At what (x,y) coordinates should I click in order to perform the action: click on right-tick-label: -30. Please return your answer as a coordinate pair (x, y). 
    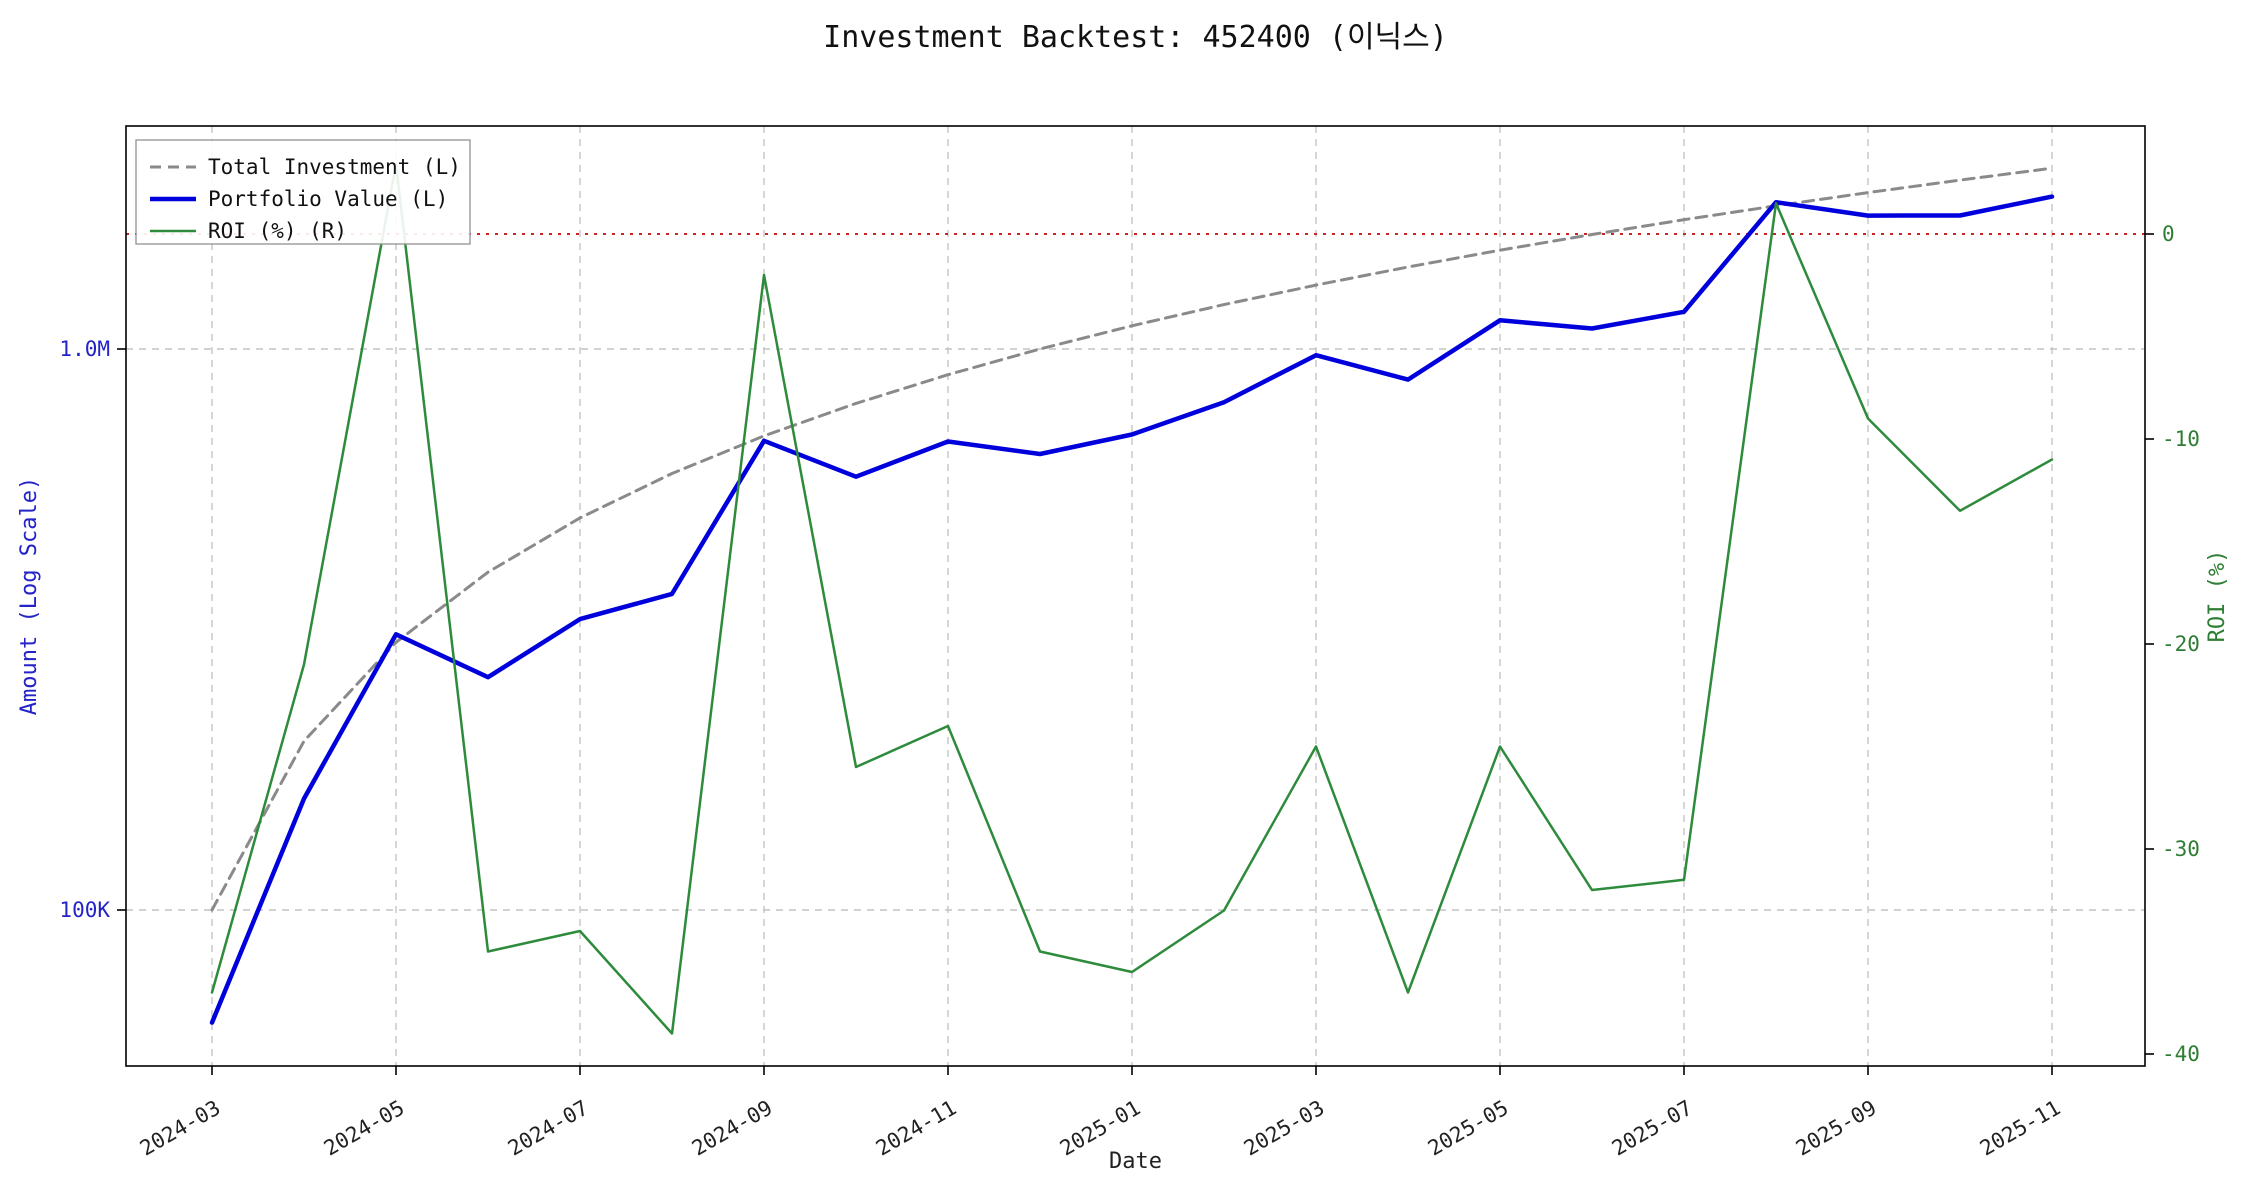
    Looking at the image, I should click on (2181, 849).